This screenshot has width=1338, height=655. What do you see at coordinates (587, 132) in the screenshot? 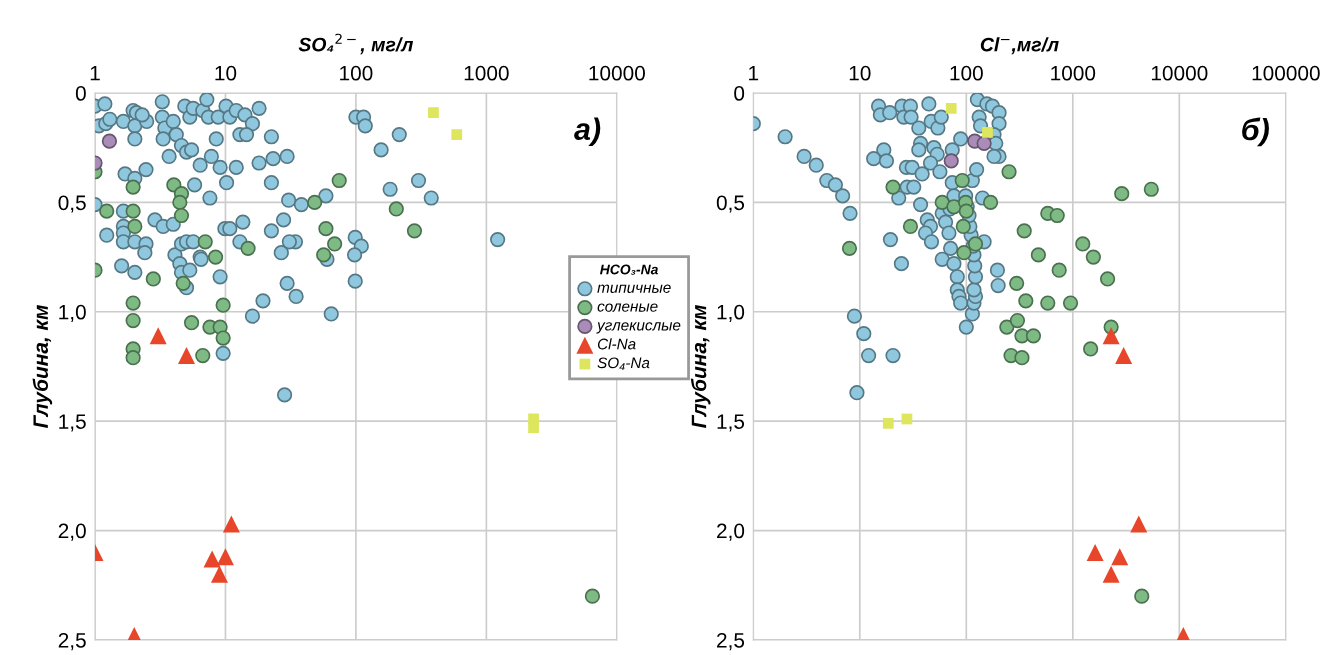
I see `annotation: а)` at bounding box center [587, 132].